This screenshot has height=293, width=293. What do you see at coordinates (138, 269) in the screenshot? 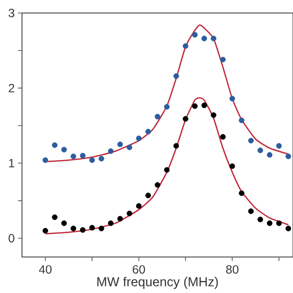
I see `x-tick-label: 60` at bounding box center [138, 269].